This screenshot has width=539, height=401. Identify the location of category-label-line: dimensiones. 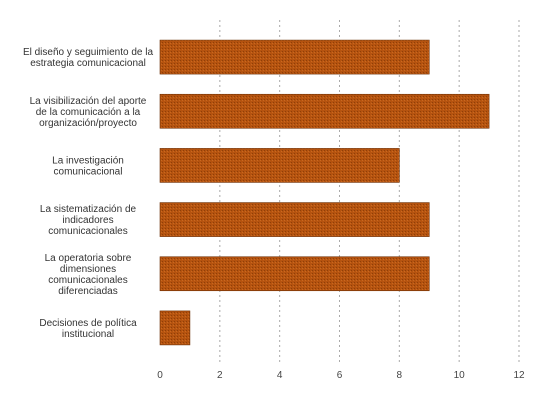
(88, 269).